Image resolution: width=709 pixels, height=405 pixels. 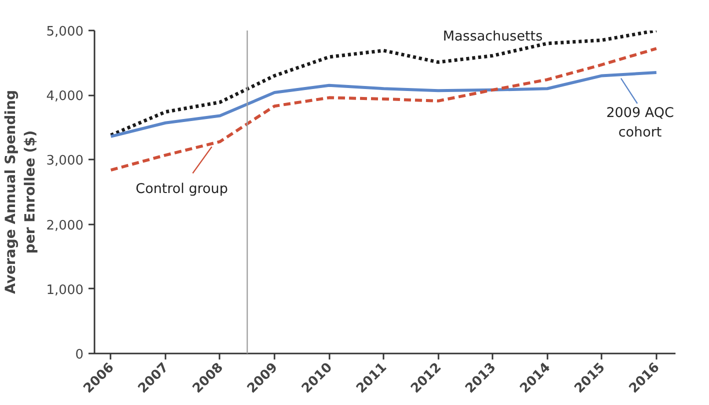 I want to click on y-tick-label: 5,000, so click(x=65, y=32).